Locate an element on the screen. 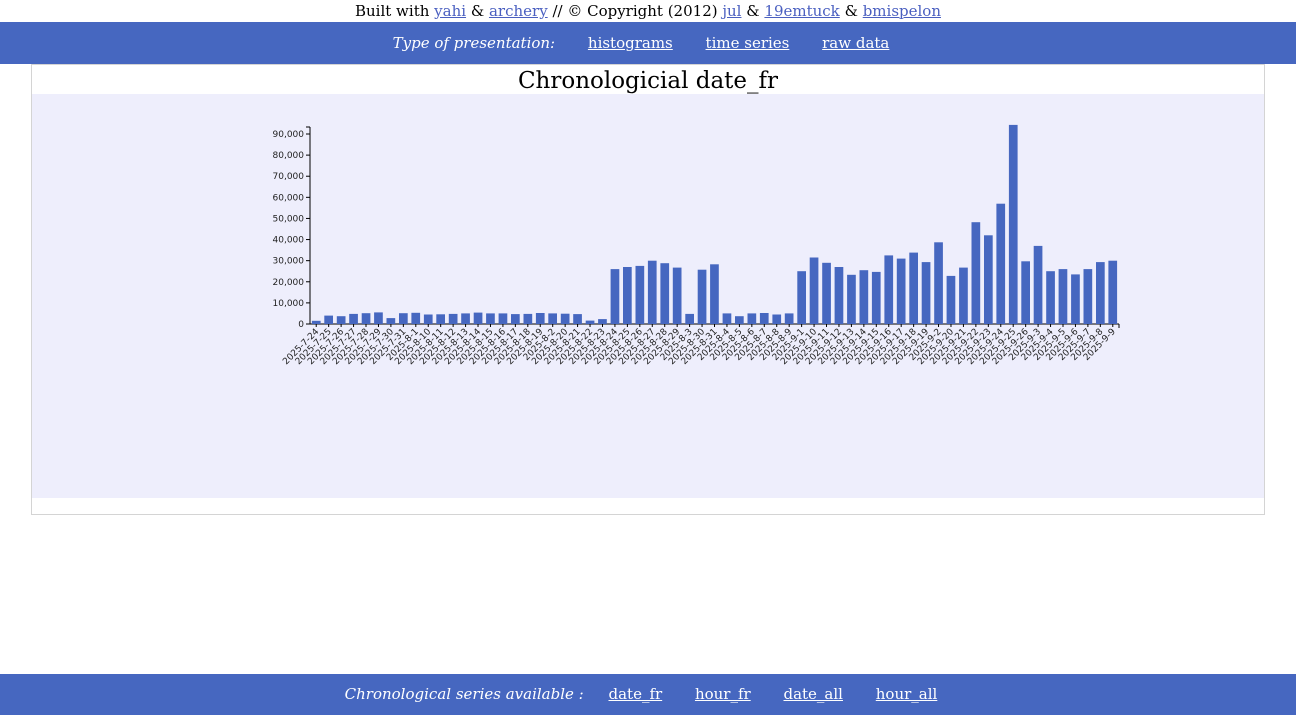  19emtuck-link: 19emtuck is located at coordinates (802, 11).